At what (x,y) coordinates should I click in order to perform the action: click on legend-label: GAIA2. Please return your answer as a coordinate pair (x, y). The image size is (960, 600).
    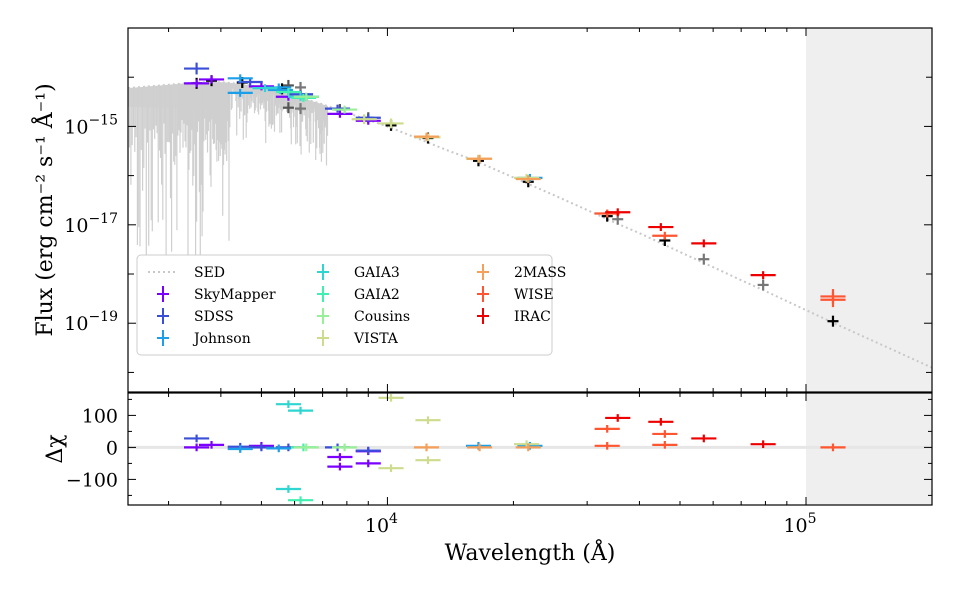
    Looking at the image, I should click on (377, 295).